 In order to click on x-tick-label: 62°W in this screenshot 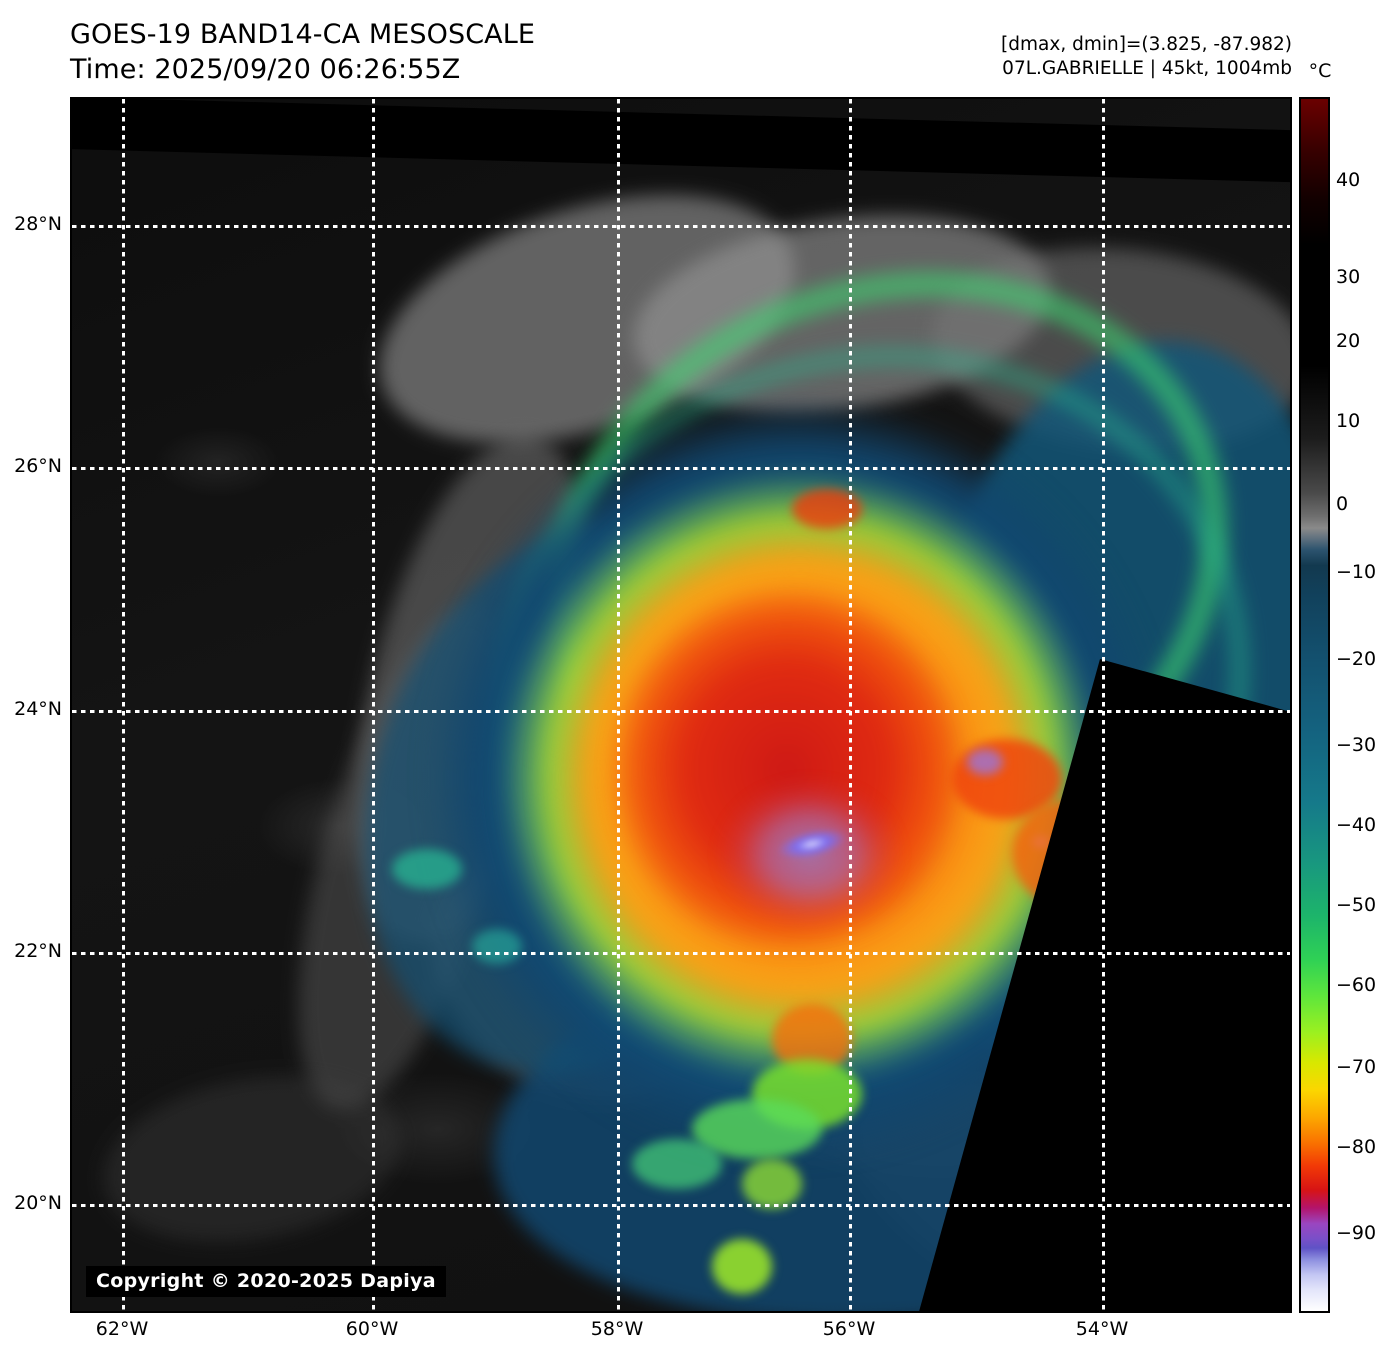, I will do `click(122, 1329)`.